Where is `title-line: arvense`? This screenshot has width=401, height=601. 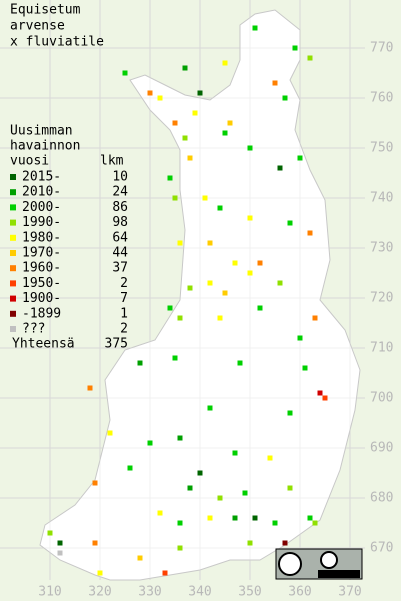
title-line: arvense is located at coordinates (37, 26).